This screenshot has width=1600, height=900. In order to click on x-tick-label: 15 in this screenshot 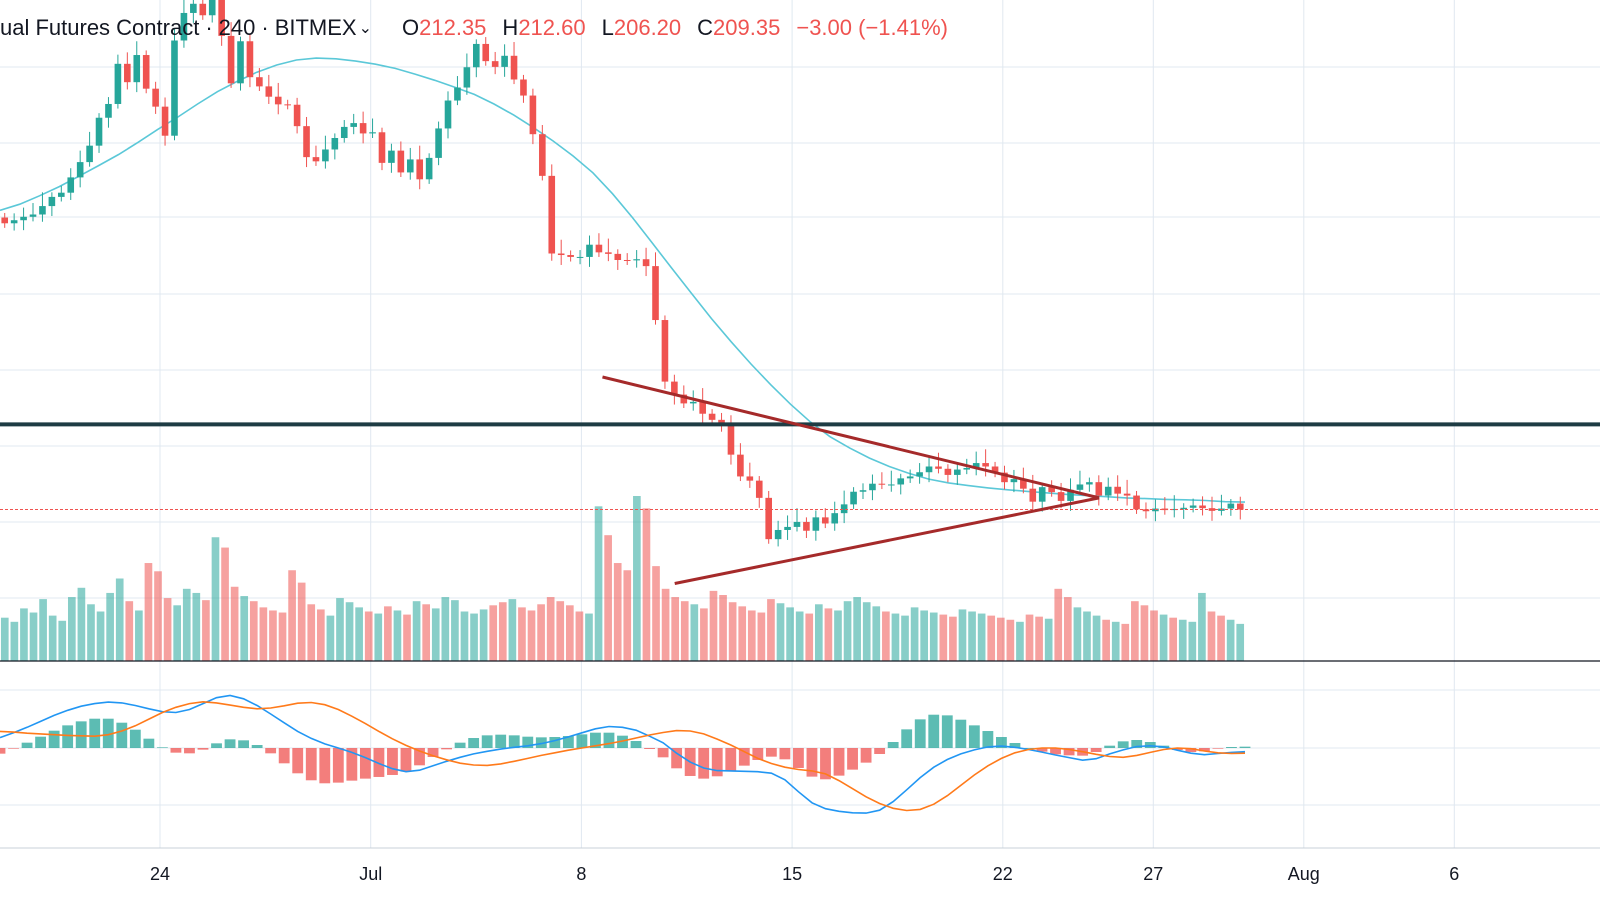, I will do `click(792, 874)`.